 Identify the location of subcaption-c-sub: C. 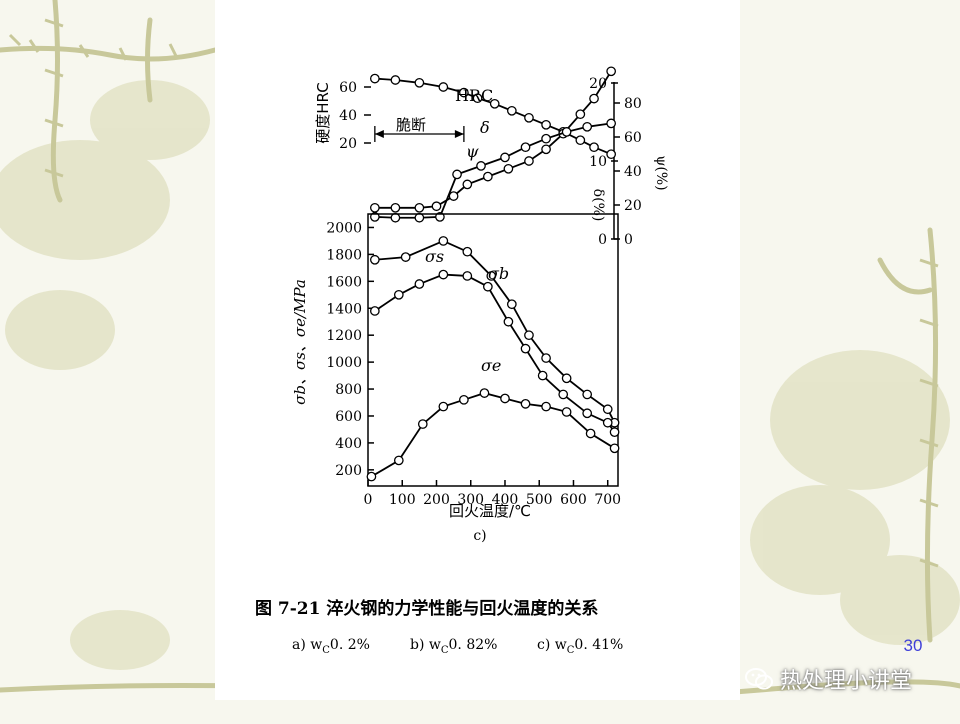
(571, 650).